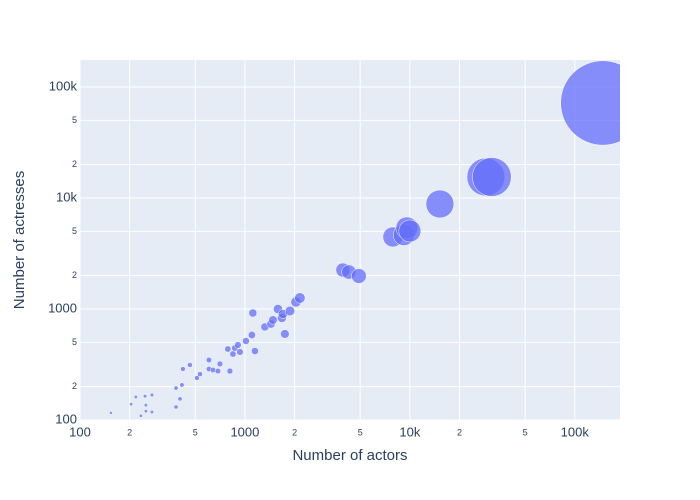 This screenshot has height=500, width=700. I want to click on x-axis-title: Number of actors, so click(349, 455).